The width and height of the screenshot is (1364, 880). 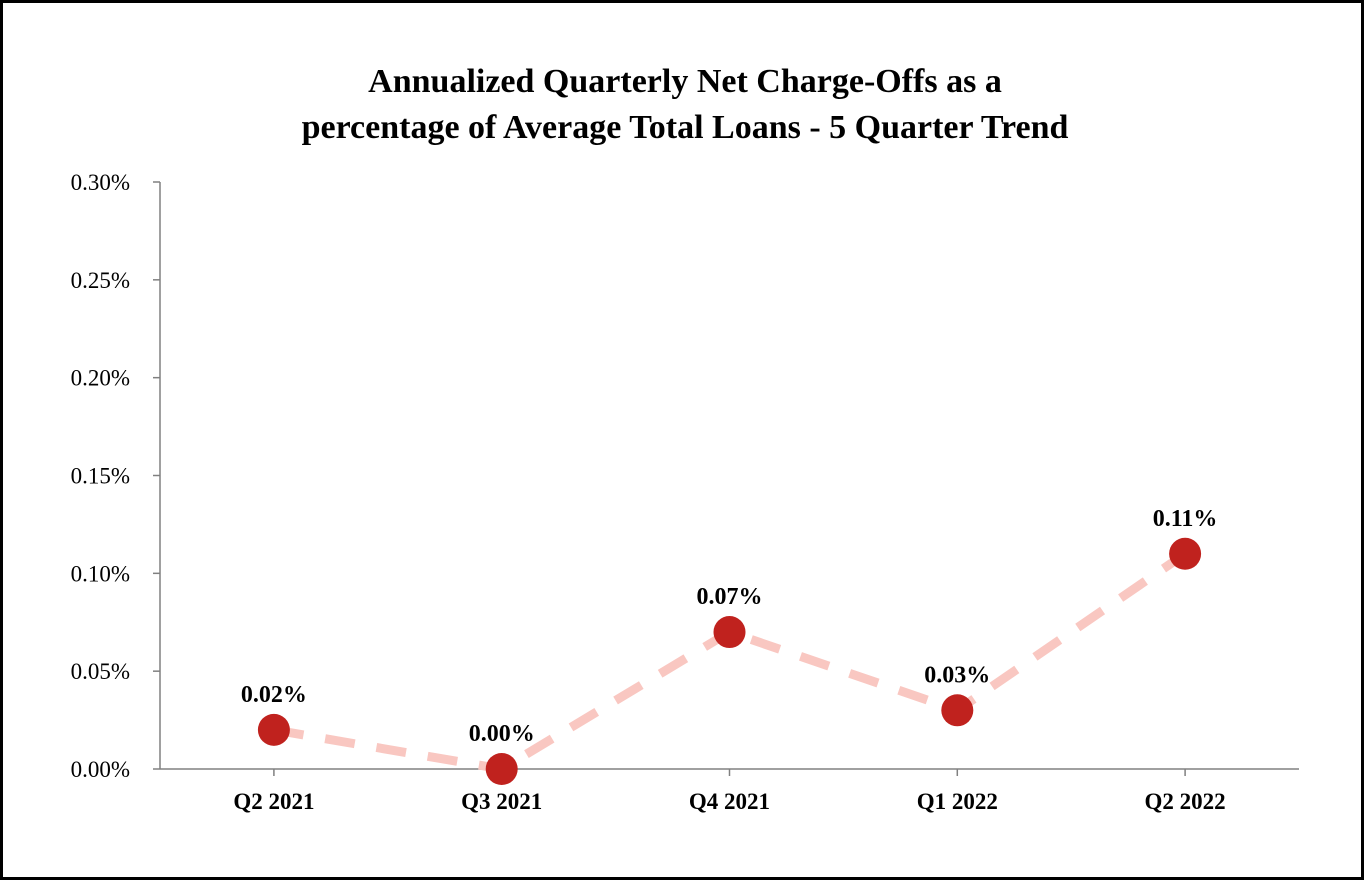 What do you see at coordinates (100, 769) in the screenshot?
I see `y-tick-label: 0.00%` at bounding box center [100, 769].